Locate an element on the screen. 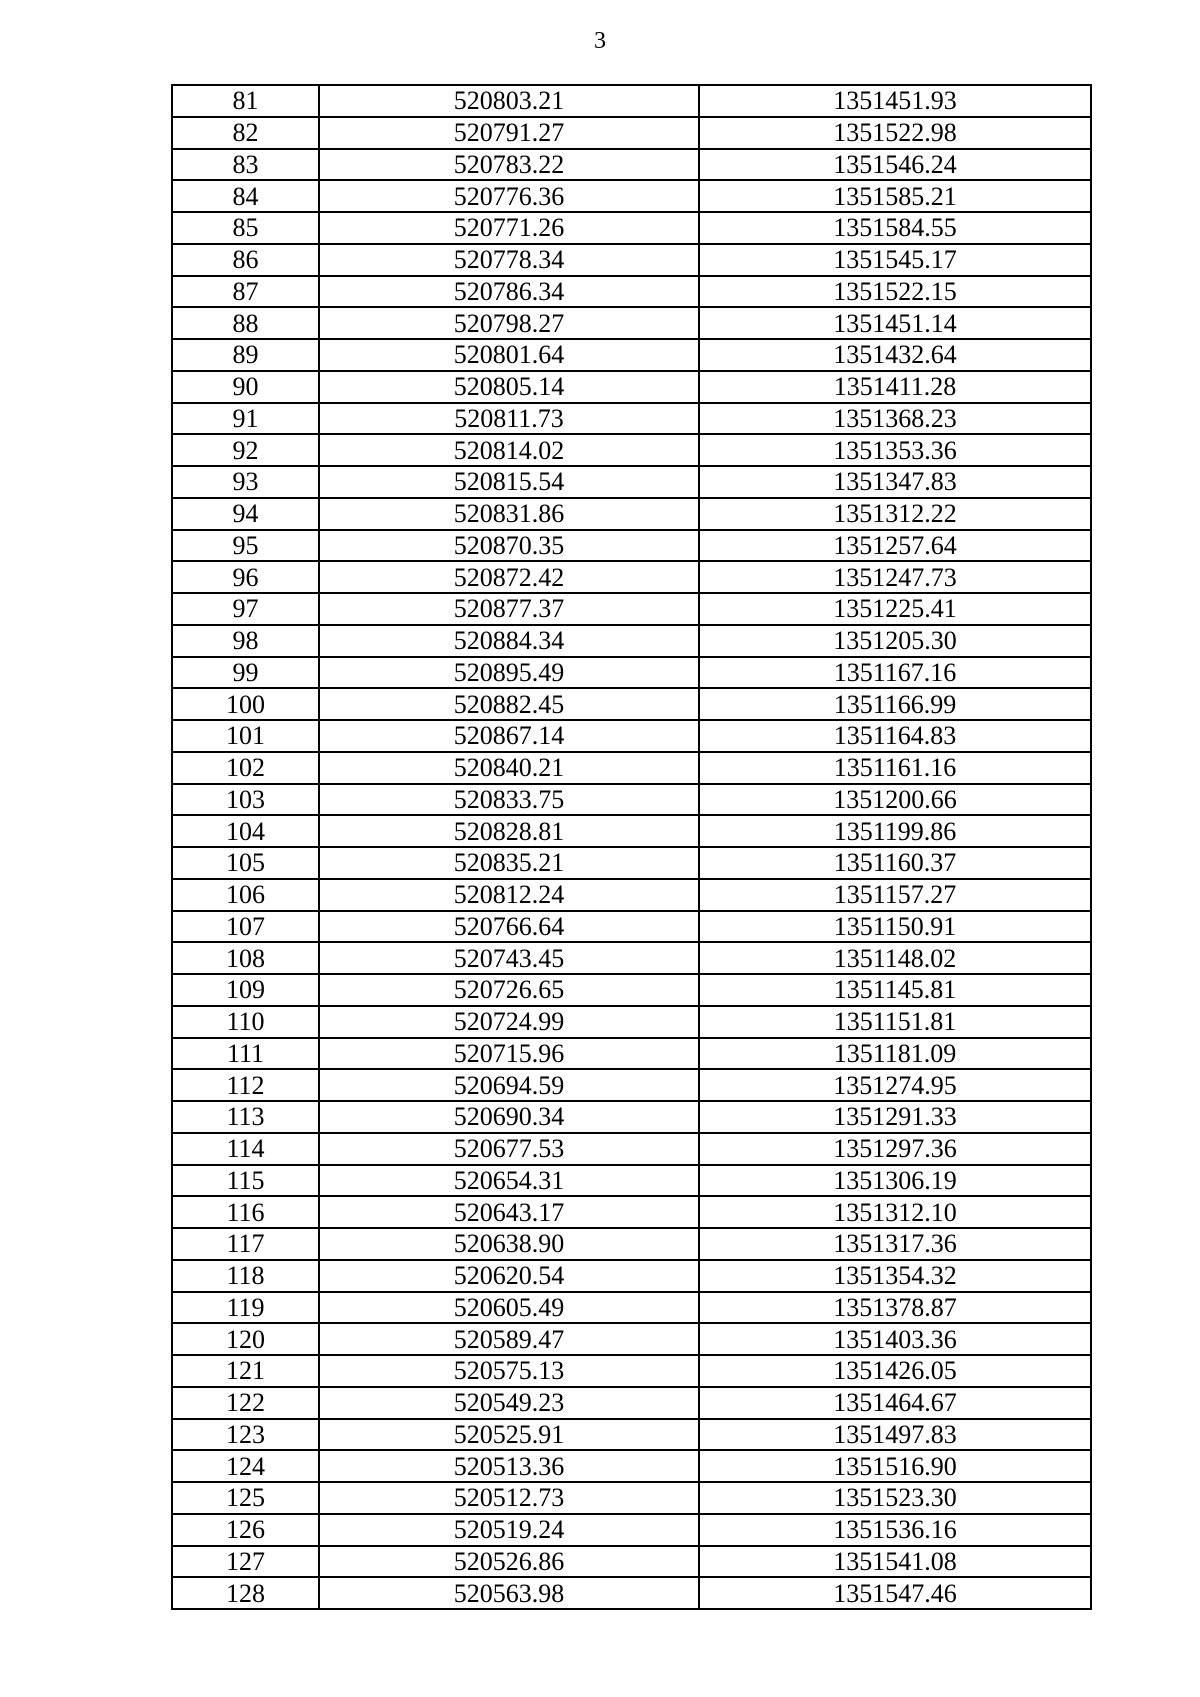  x-coordinate-cell: 520778.34 is located at coordinates (509, 259).